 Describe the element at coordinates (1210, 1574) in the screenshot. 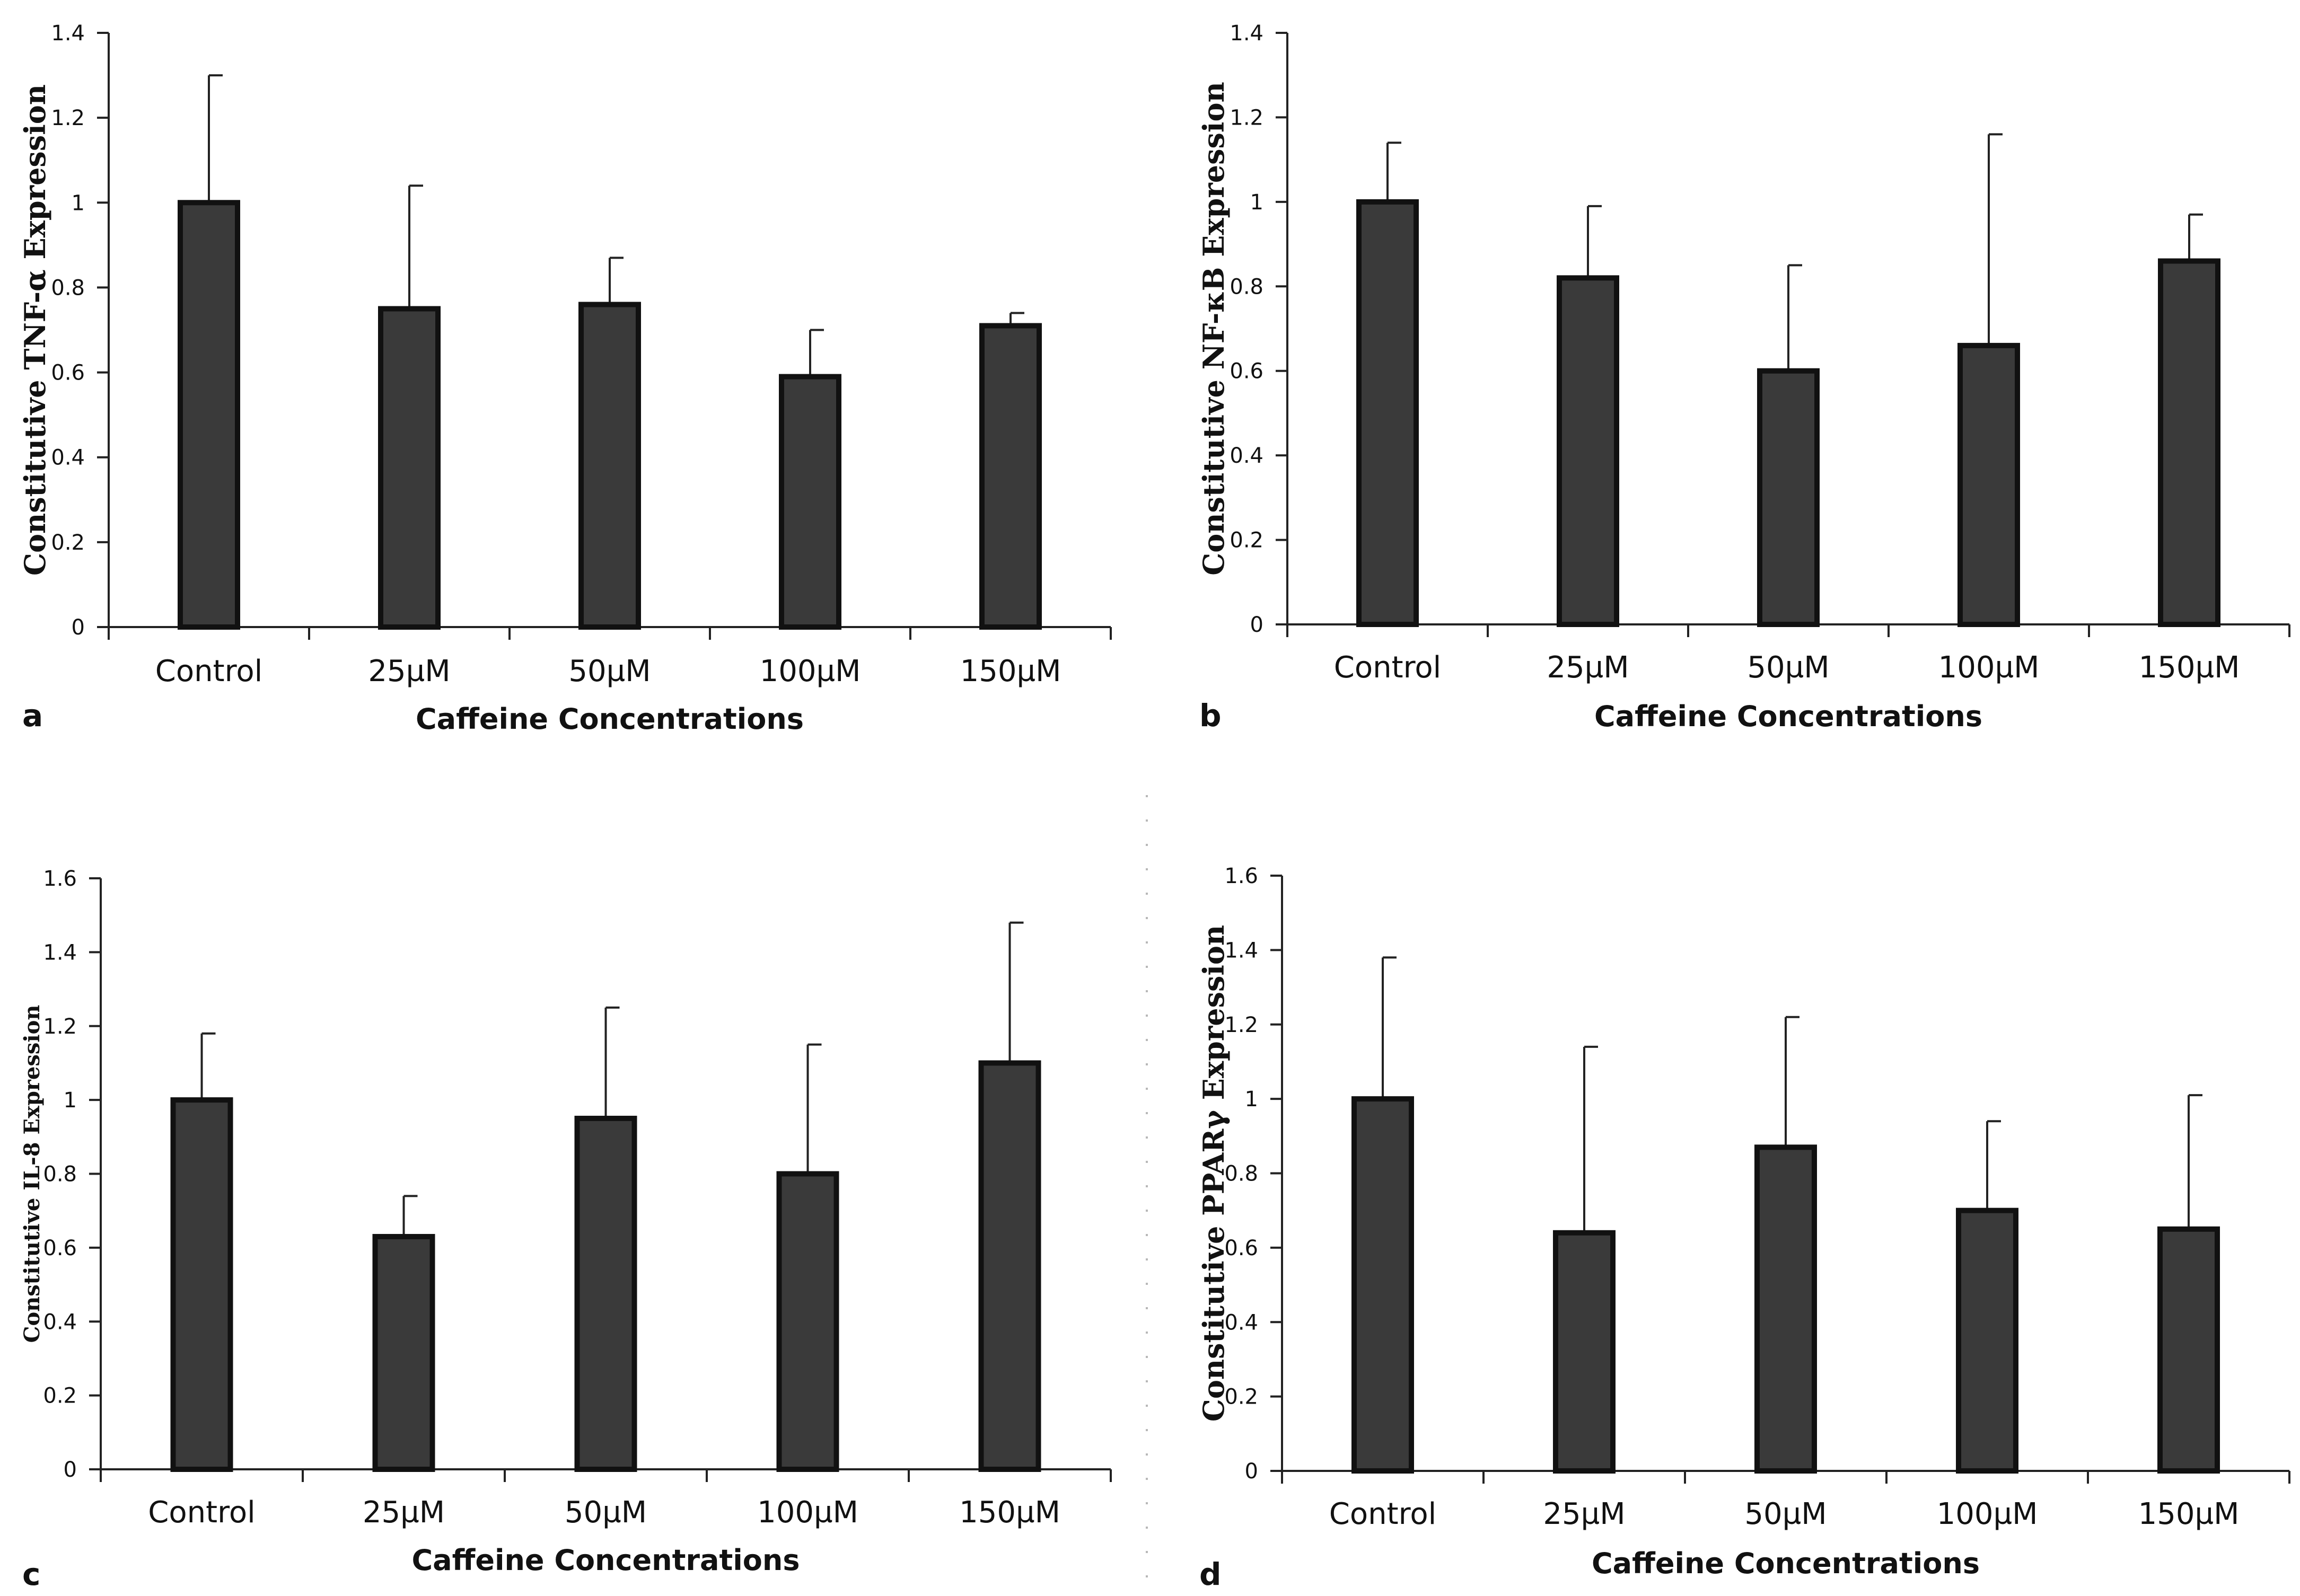

I see `panel-letter: d` at that location.